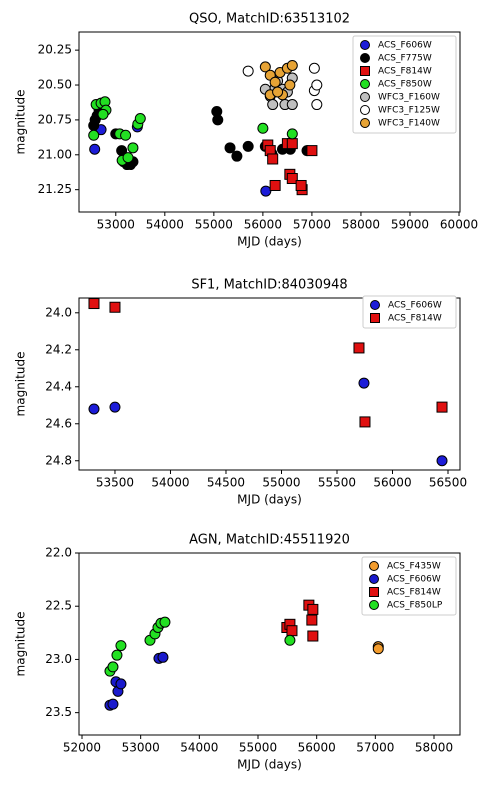  I want to click on y-tick-label: 20.25, so click(55, 50).